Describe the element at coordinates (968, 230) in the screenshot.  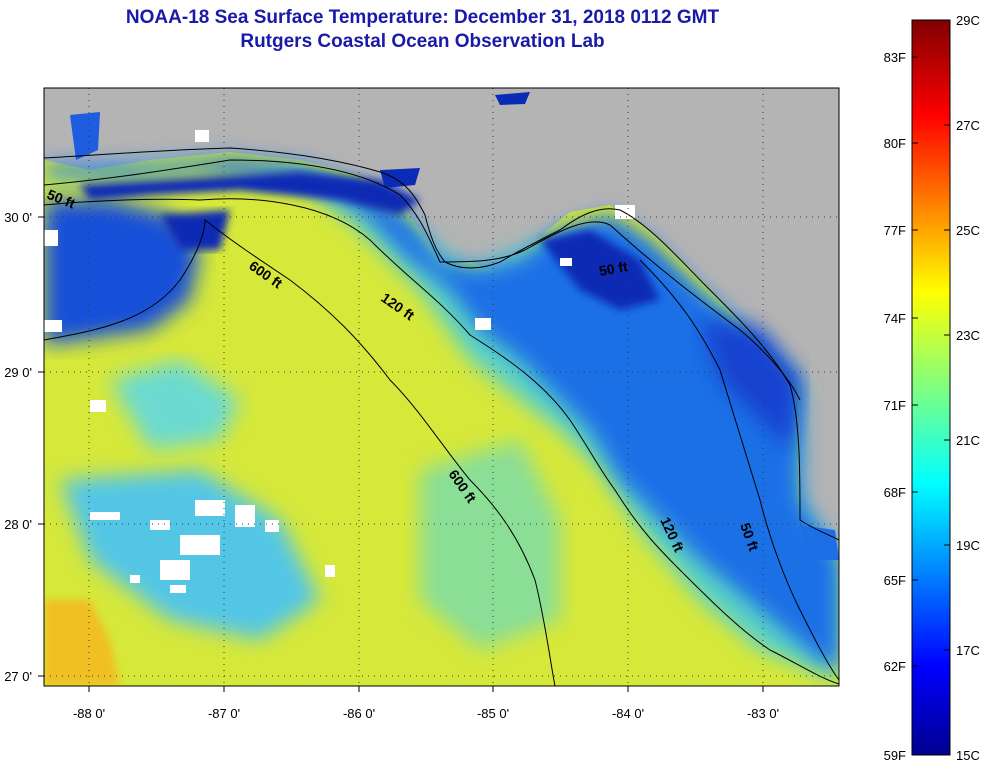
I see `colorbar-c-label: 25C` at that location.